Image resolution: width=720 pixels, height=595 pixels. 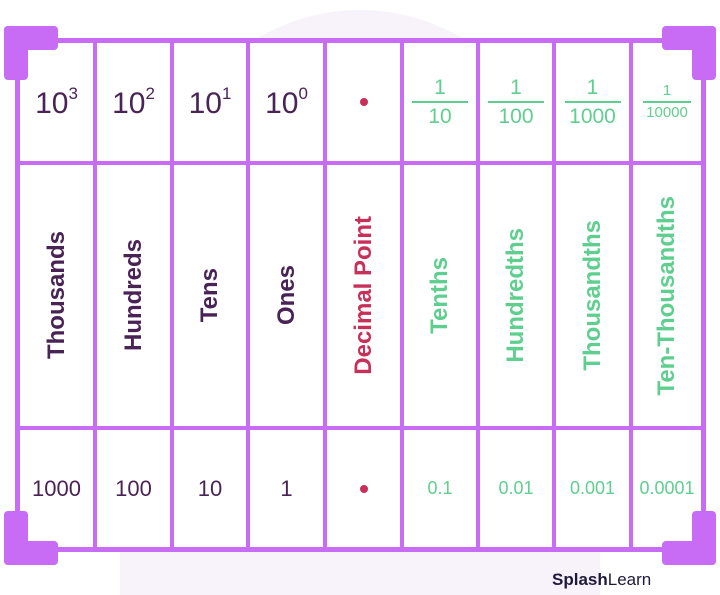 I want to click on place-value: 0.01, so click(x=516, y=488).